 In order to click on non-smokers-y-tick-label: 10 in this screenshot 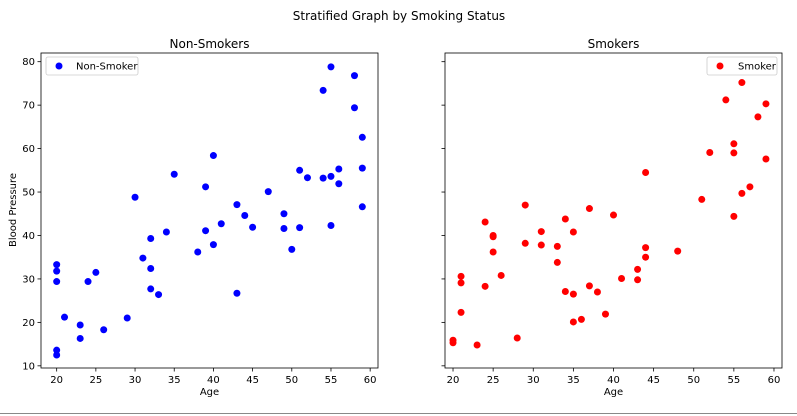, I will do `click(28, 366)`.